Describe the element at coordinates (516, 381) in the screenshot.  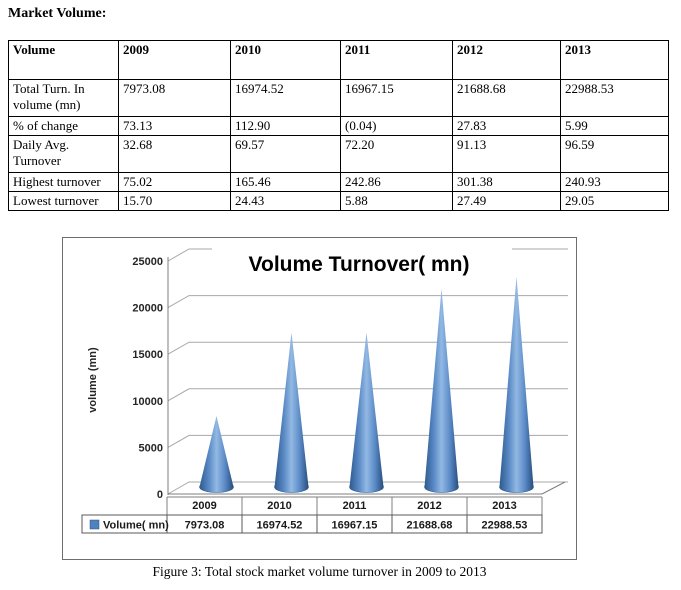
I see `cone-2013` at that location.